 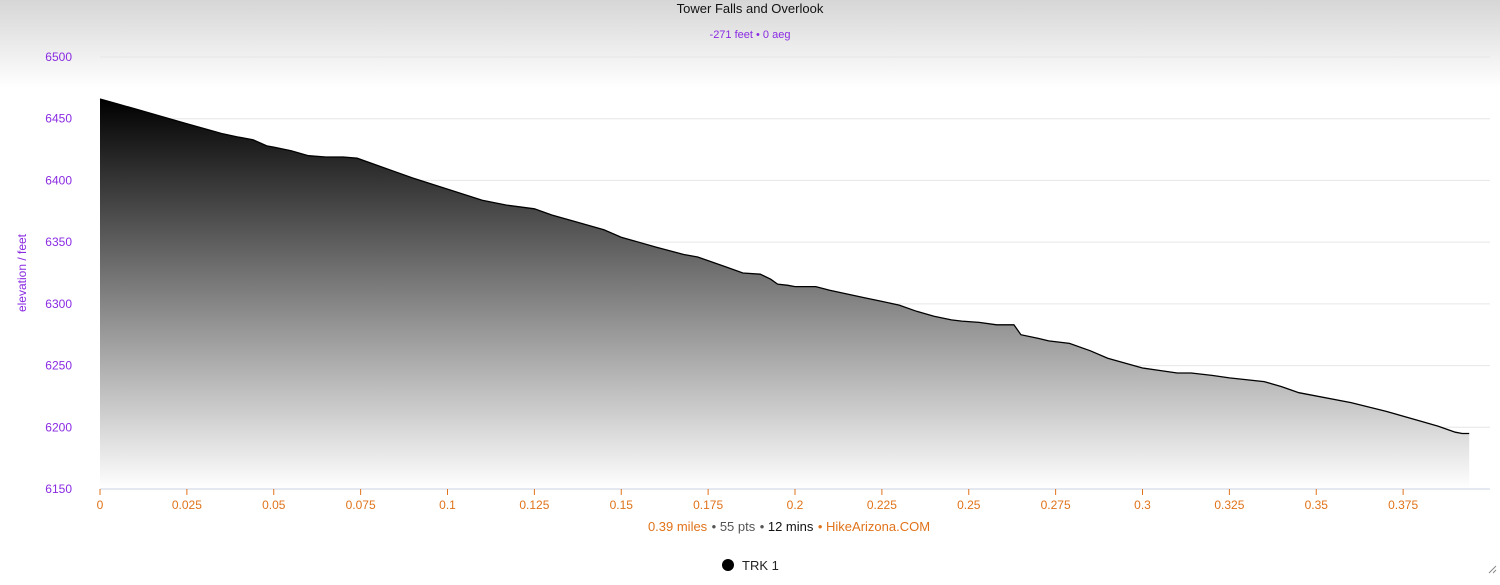 What do you see at coordinates (1229, 505) in the screenshot?
I see `x-tick-label: 0.325` at bounding box center [1229, 505].